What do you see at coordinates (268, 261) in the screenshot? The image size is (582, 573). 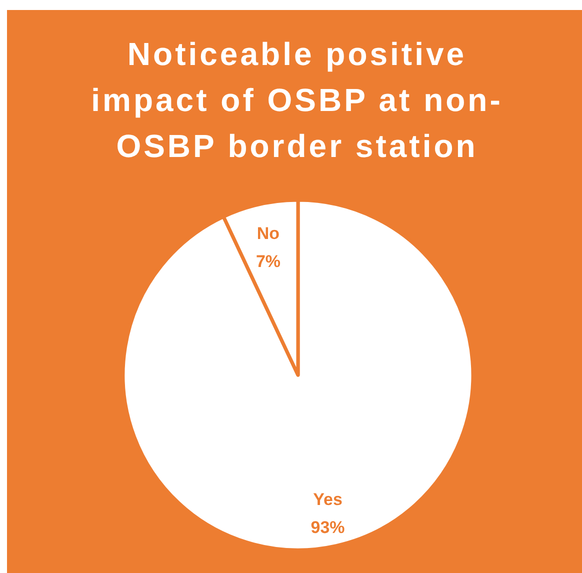 I see `data-label: 7%` at bounding box center [268, 261].